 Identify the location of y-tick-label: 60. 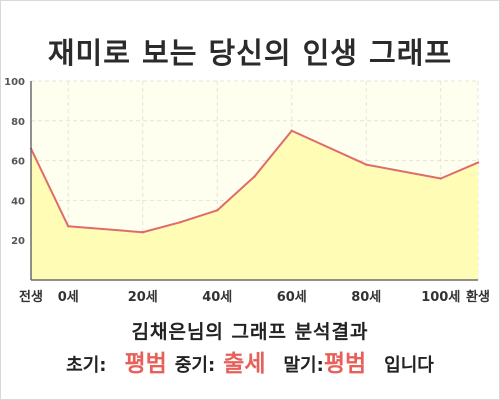
(18, 162).